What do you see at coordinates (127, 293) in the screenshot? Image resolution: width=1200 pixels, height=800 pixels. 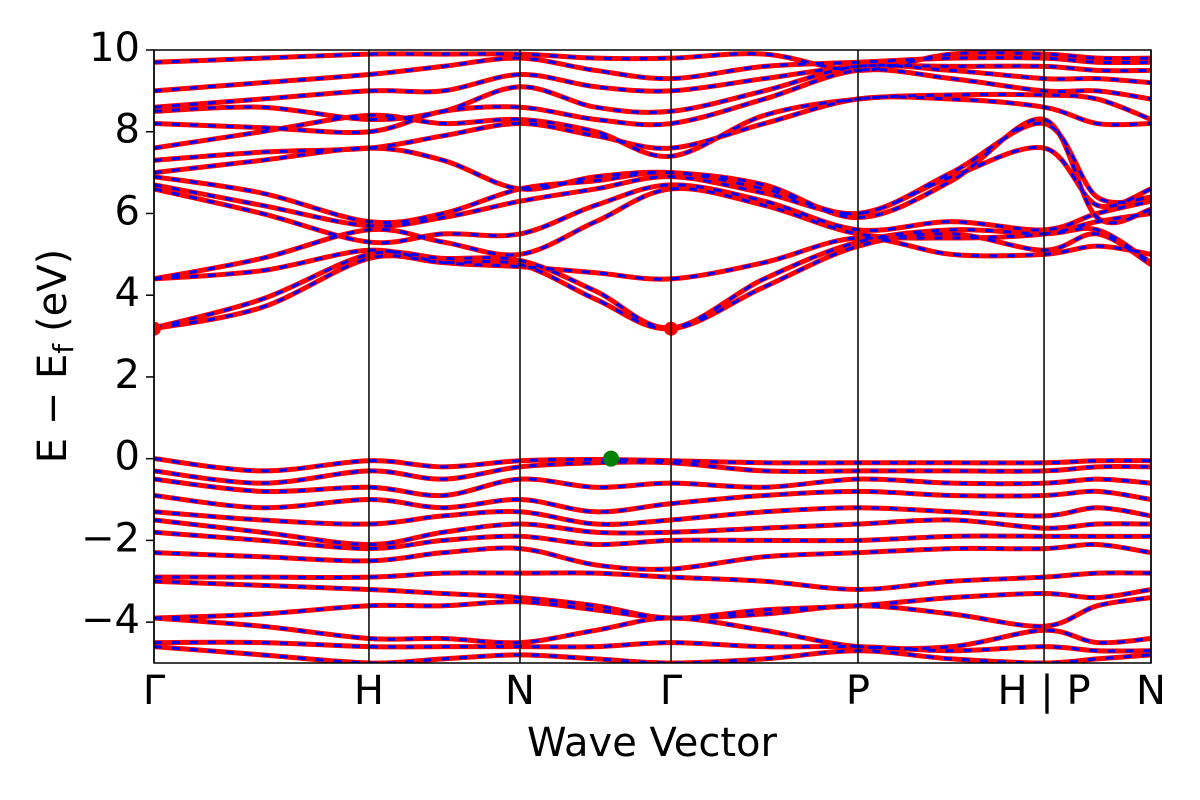 I see `y-tick-label: 4` at bounding box center [127, 293].